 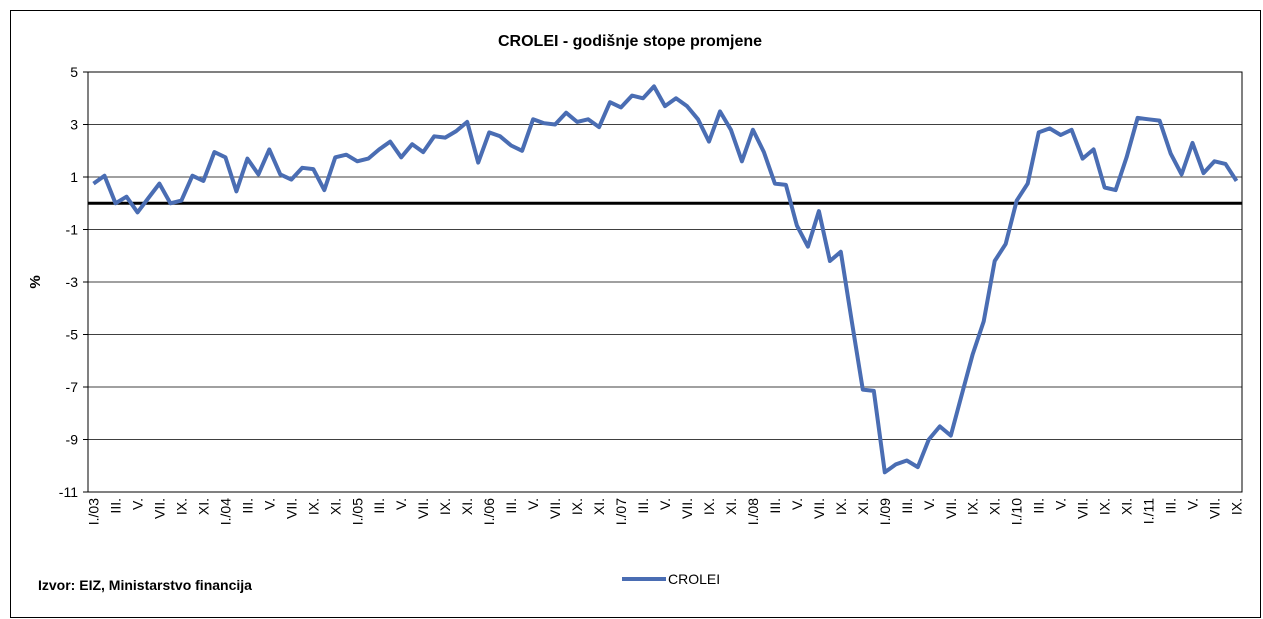 I want to click on x-tick-label: I./05, so click(x=357, y=511).